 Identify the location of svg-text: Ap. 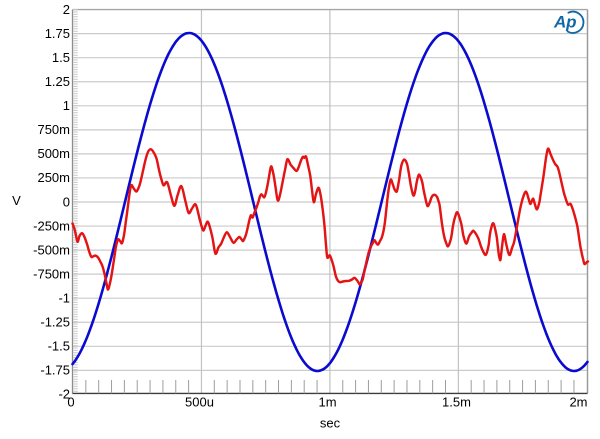
(564, 22).